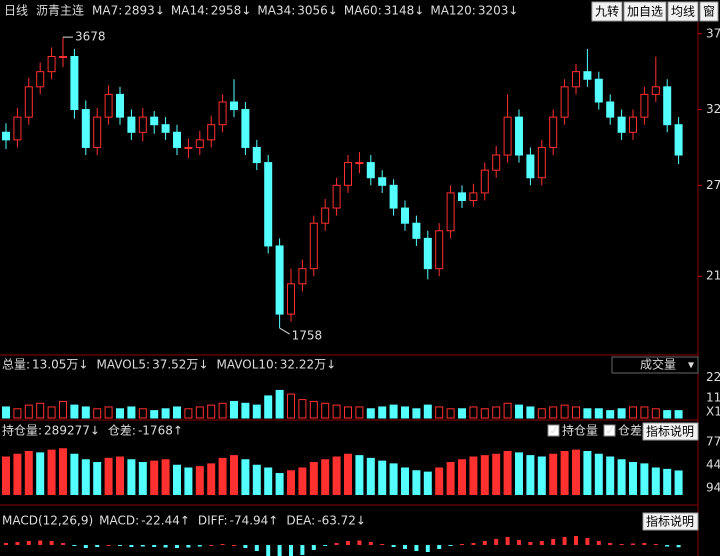  What do you see at coordinates (691, 365) in the screenshot?
I see `selector-arrow: ▾` at bounding box center [691, 365].